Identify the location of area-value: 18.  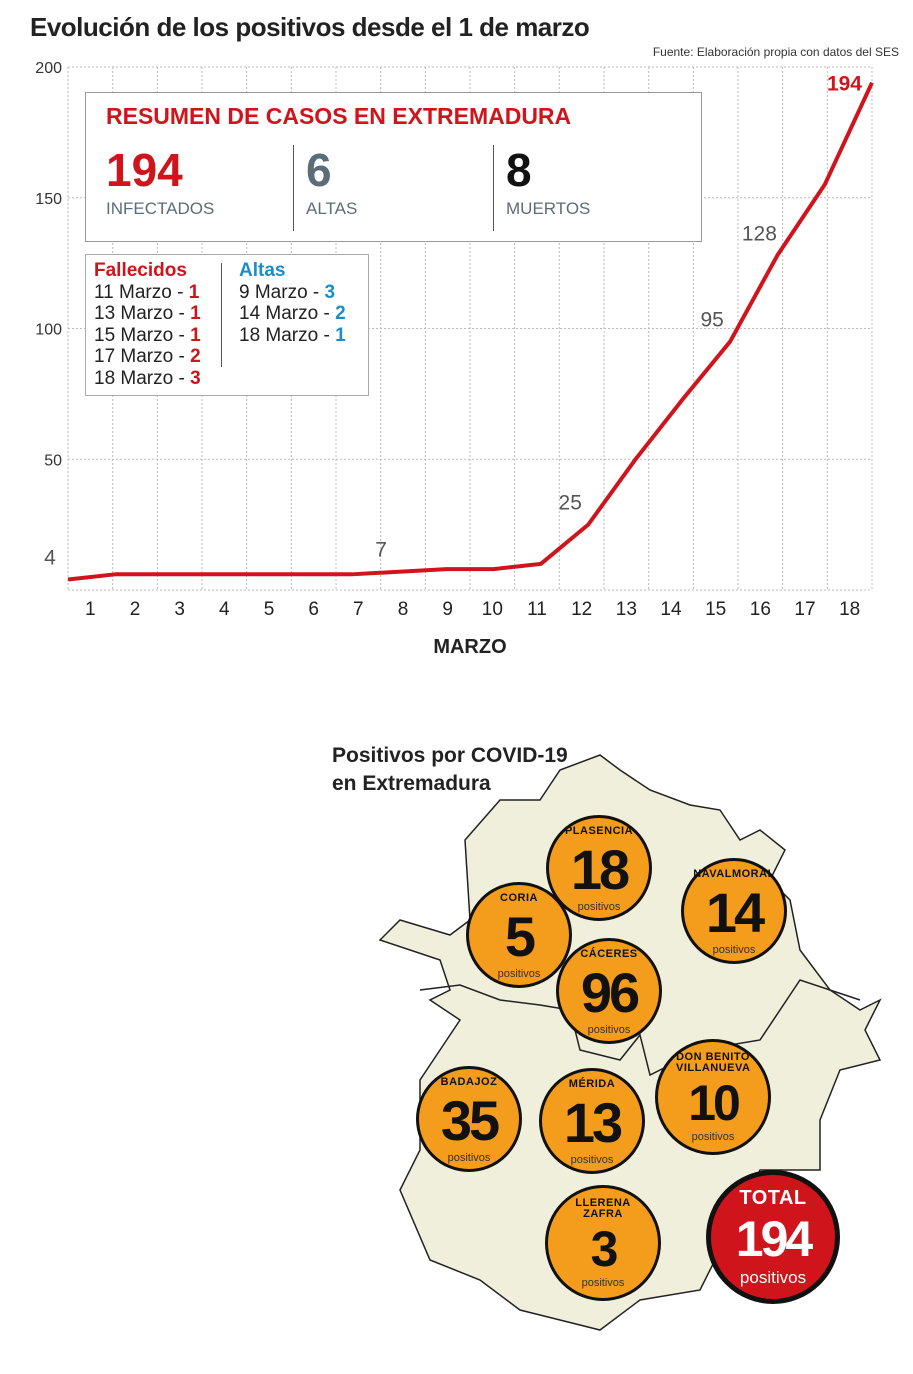
(600, 869).